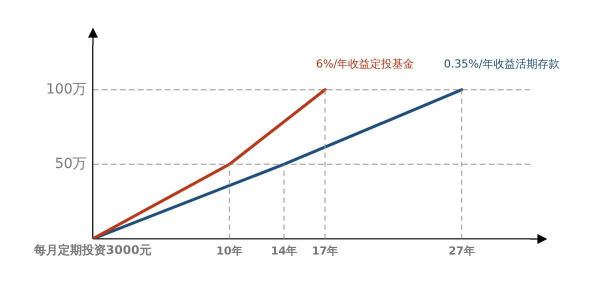 The width and height of the screenshot is (600, 286). Describe the element at coordinates (461, 251) in the screenshot. I see `x-tick-label: 27年` at that location.